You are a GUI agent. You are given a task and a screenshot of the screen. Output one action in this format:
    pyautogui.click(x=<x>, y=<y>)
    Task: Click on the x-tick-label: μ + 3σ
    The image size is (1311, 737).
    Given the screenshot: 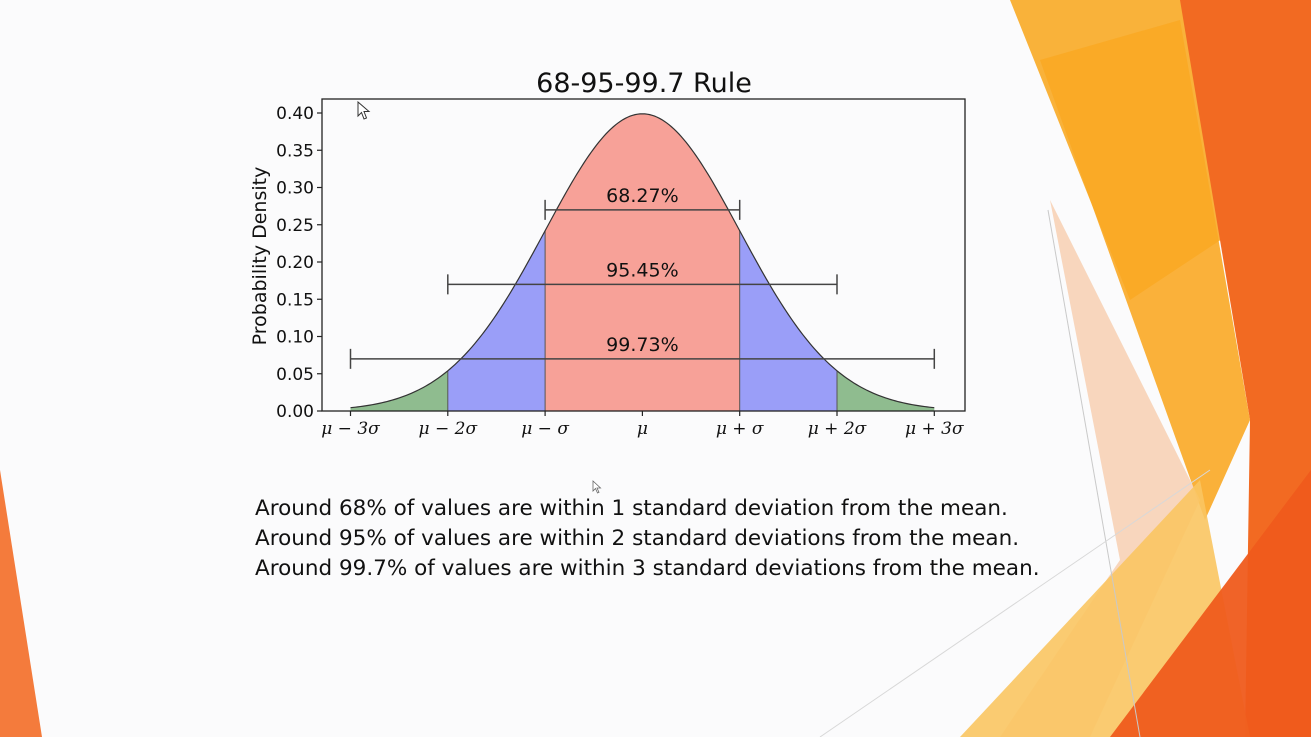 What is the action you would take?
    pyautogui.click(x=934, y=429)
    